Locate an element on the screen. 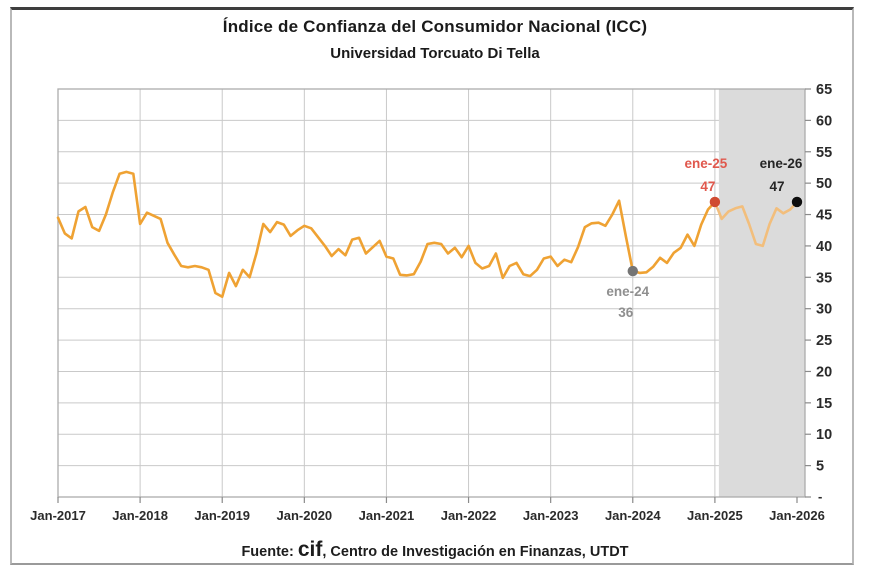 The width and height of the screenshot is (870, 580). x-axis-label: Jan-2026 is located at coordinates (797, 515).